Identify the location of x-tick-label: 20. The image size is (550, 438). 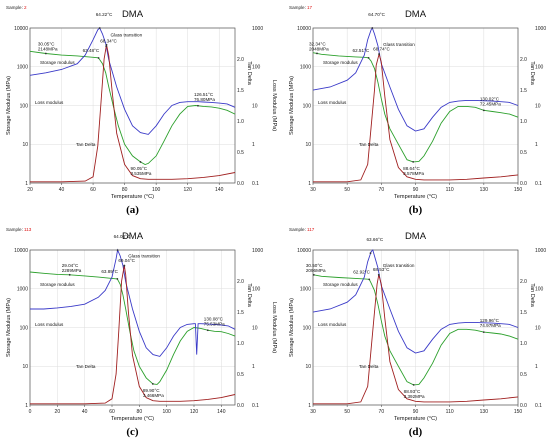
(58, 412).